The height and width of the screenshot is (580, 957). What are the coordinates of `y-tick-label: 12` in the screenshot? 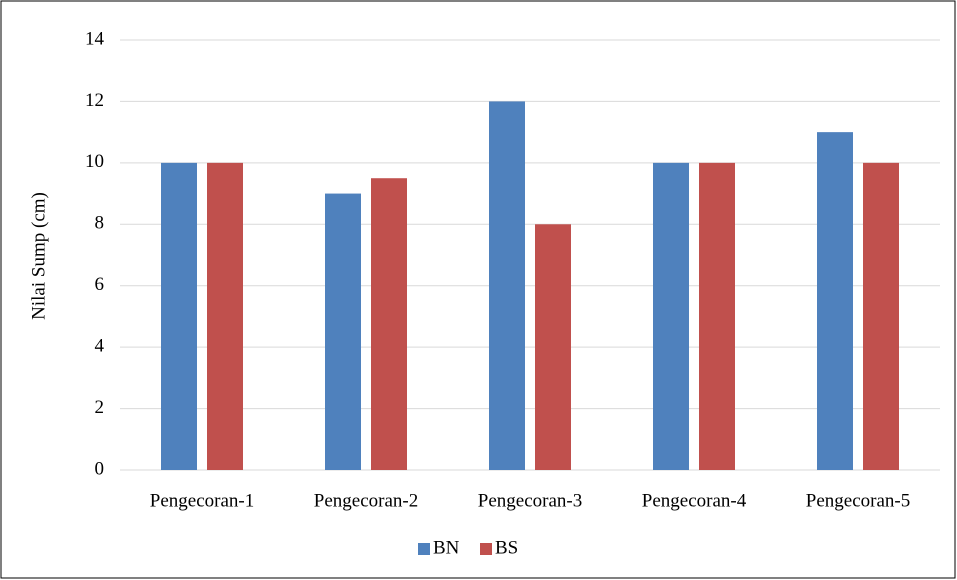 It's located at (94, 100).